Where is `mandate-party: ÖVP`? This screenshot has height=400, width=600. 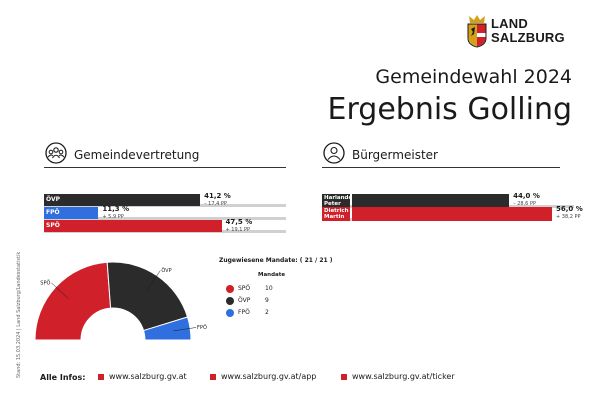
mandate-party: ÖVP is located at coordinates (244, 300).